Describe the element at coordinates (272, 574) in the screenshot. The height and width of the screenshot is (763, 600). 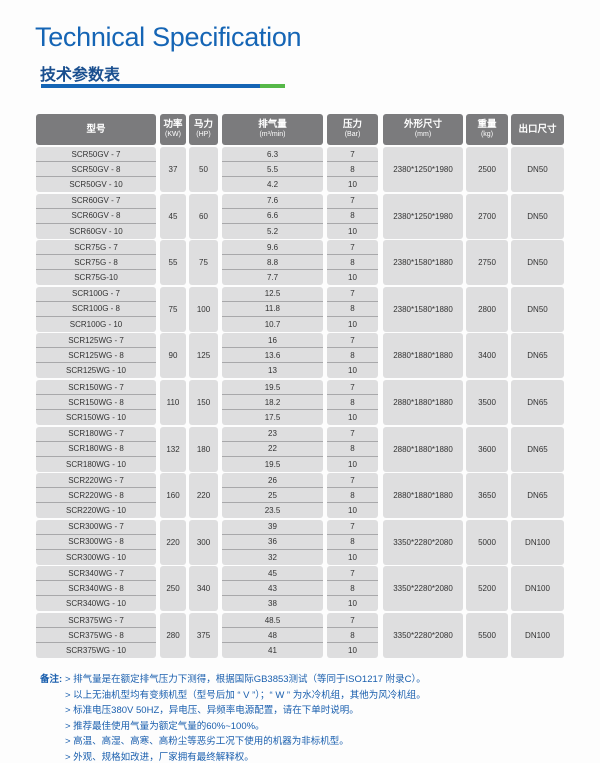
I see `flow-value: 45` at that location.